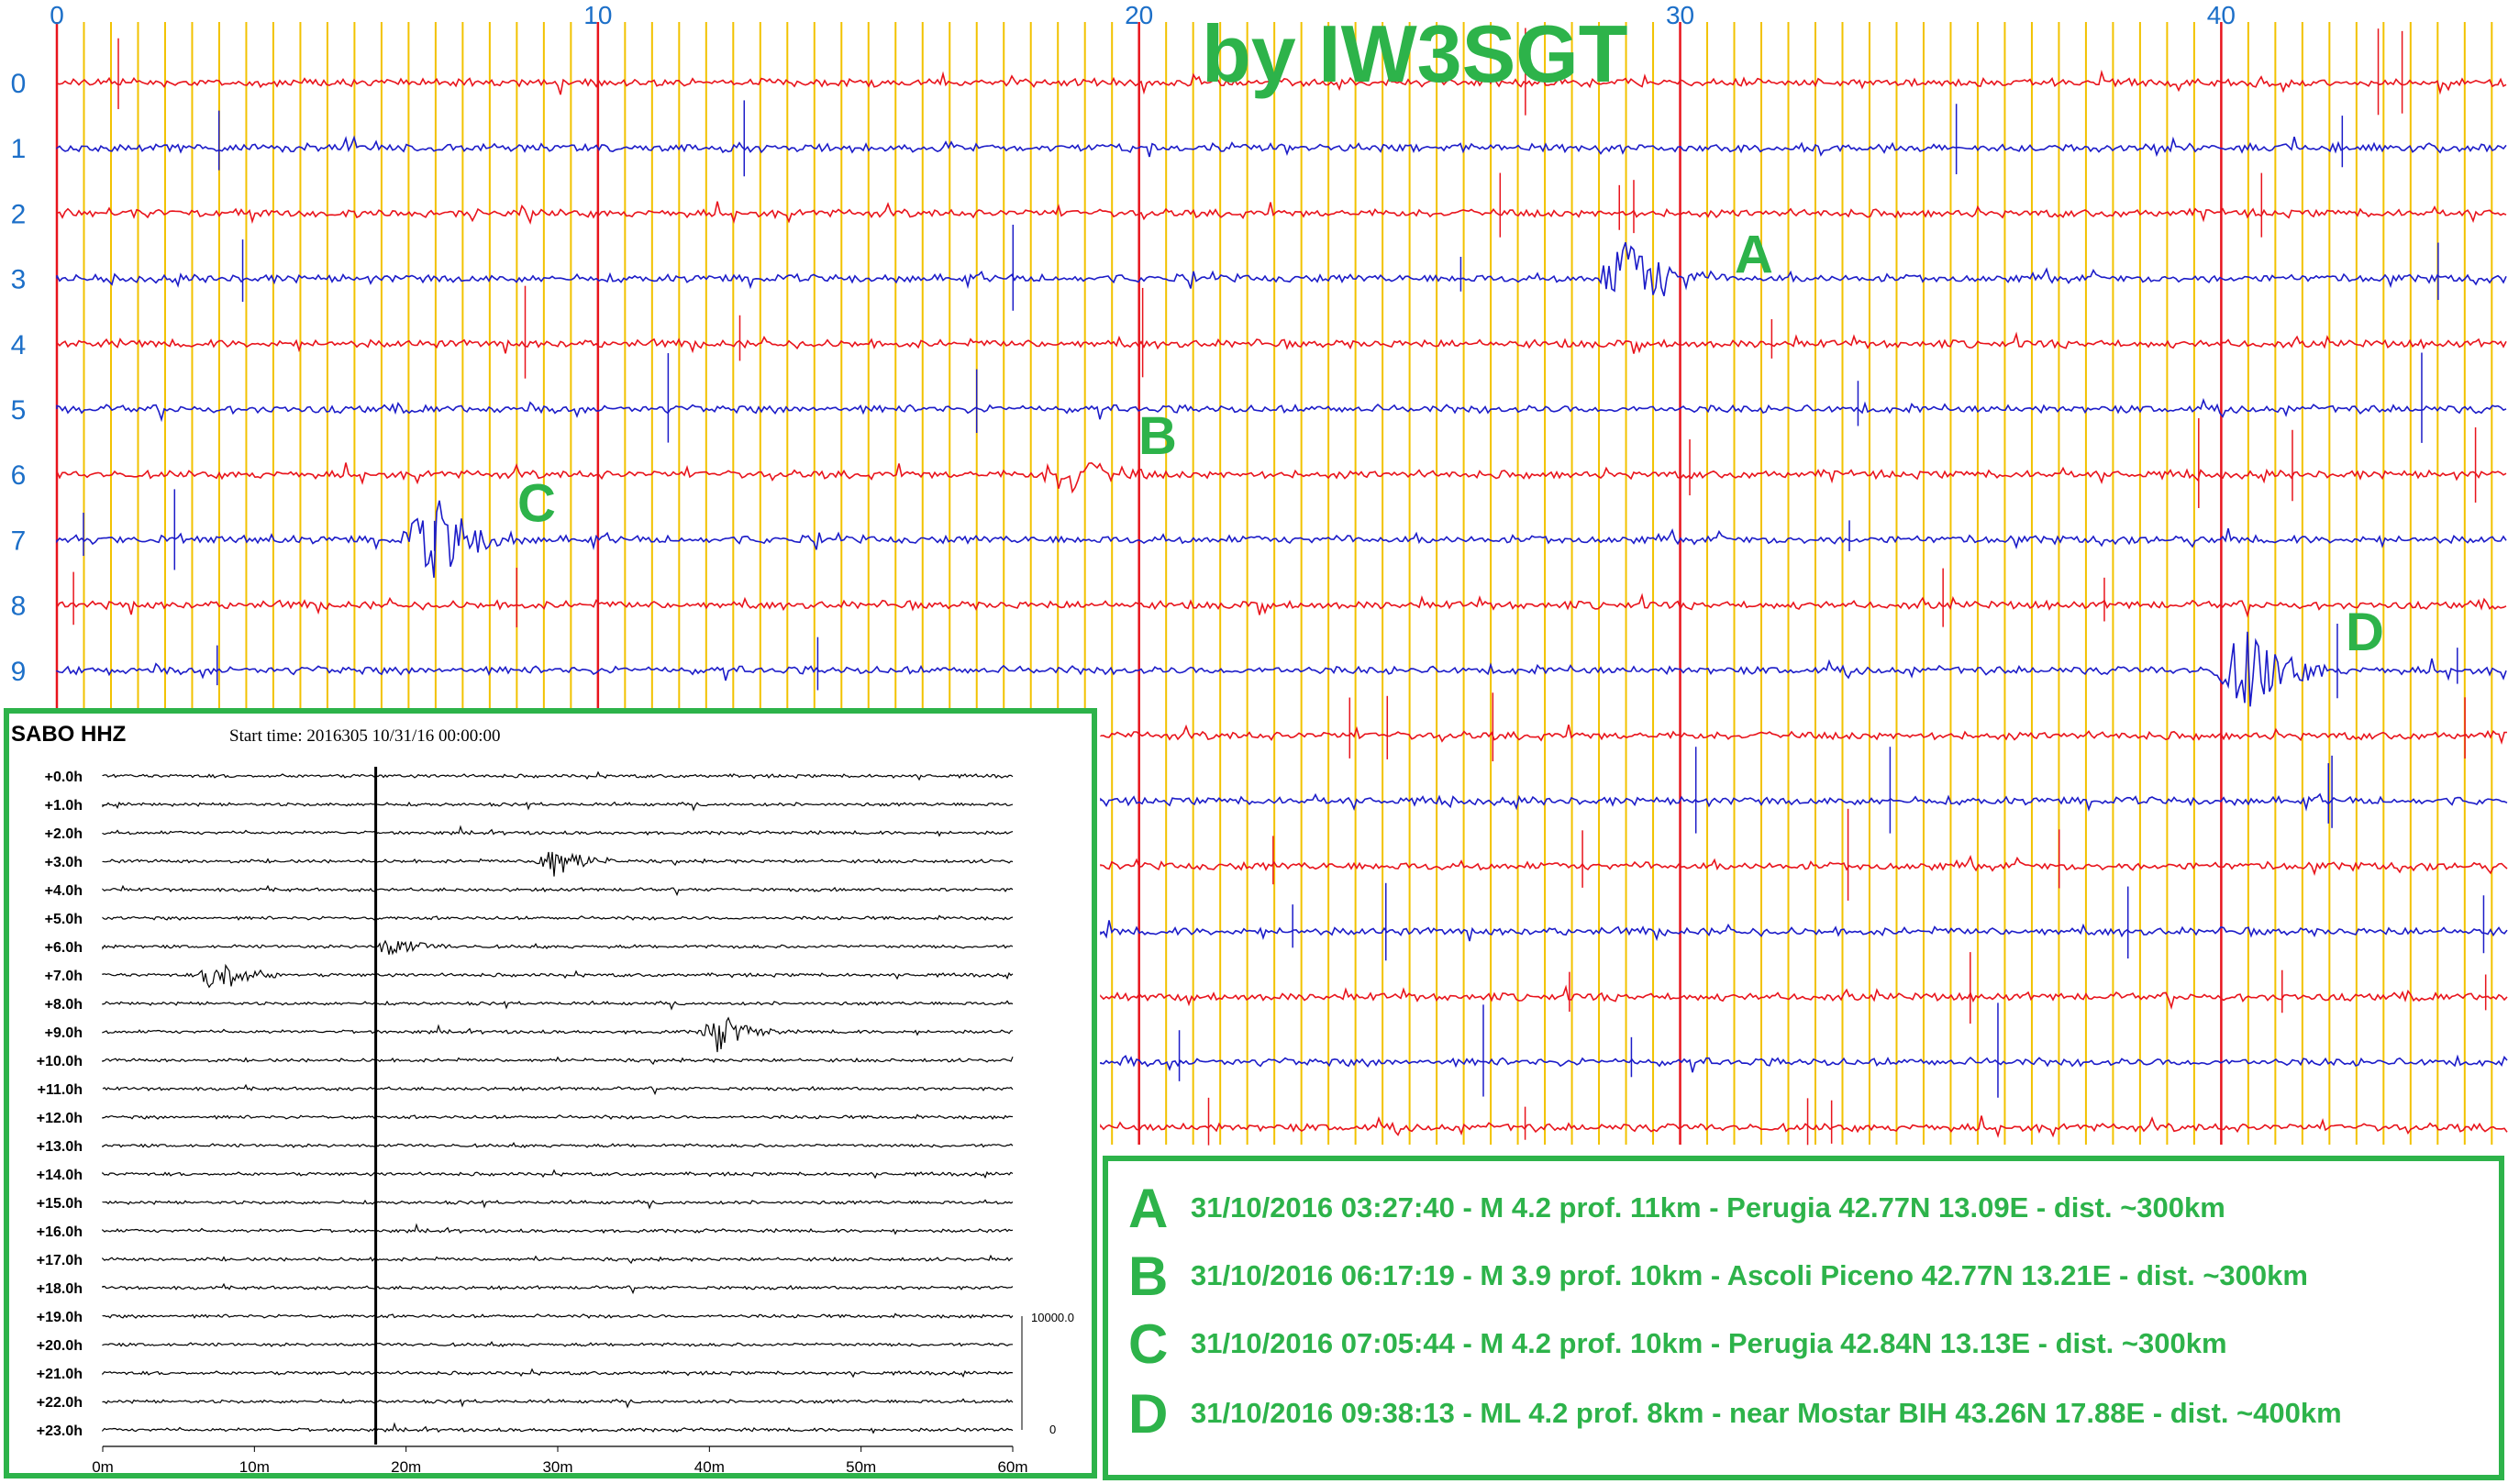 The width and height of the screenshot is (2508, 1484). What do you see at coordinates (19, 84) in the screenshot?
I see `row-label: 0` at bounding box center [19, 84].